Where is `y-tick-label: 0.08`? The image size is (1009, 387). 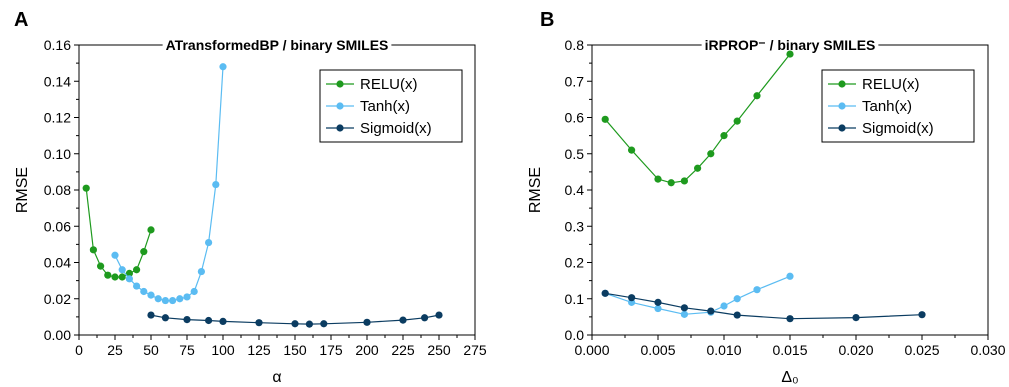
y-tick-label: 0.08 is located at coordinates (57, 190).